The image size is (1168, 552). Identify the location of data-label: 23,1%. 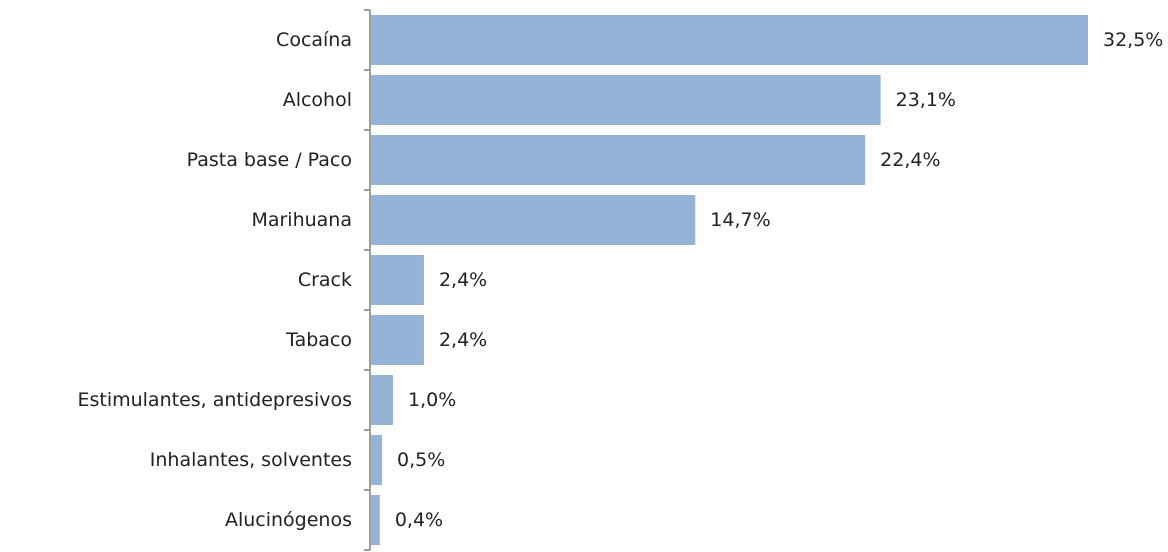
(926, 100).